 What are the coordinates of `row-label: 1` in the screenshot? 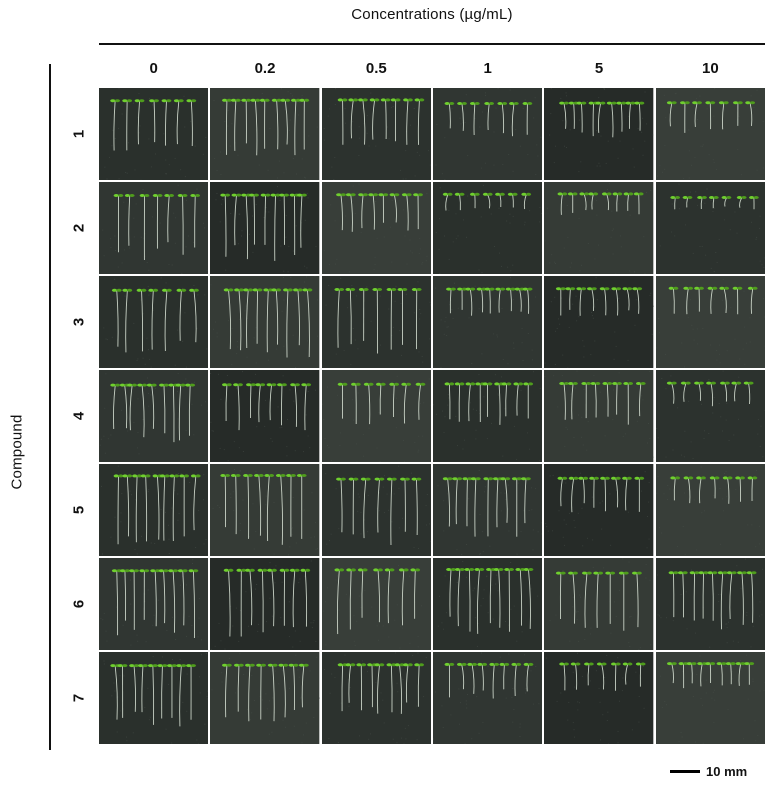 It's located at (79, 134).